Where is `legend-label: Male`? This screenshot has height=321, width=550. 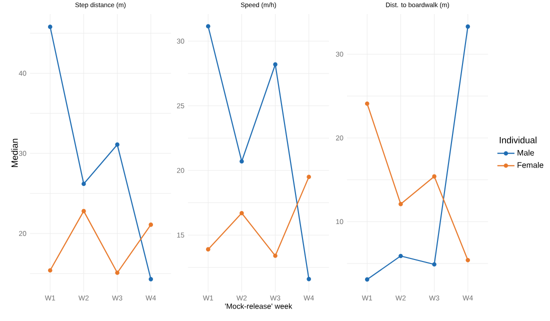
legend-label: Male is located at coordinates (526, 153).